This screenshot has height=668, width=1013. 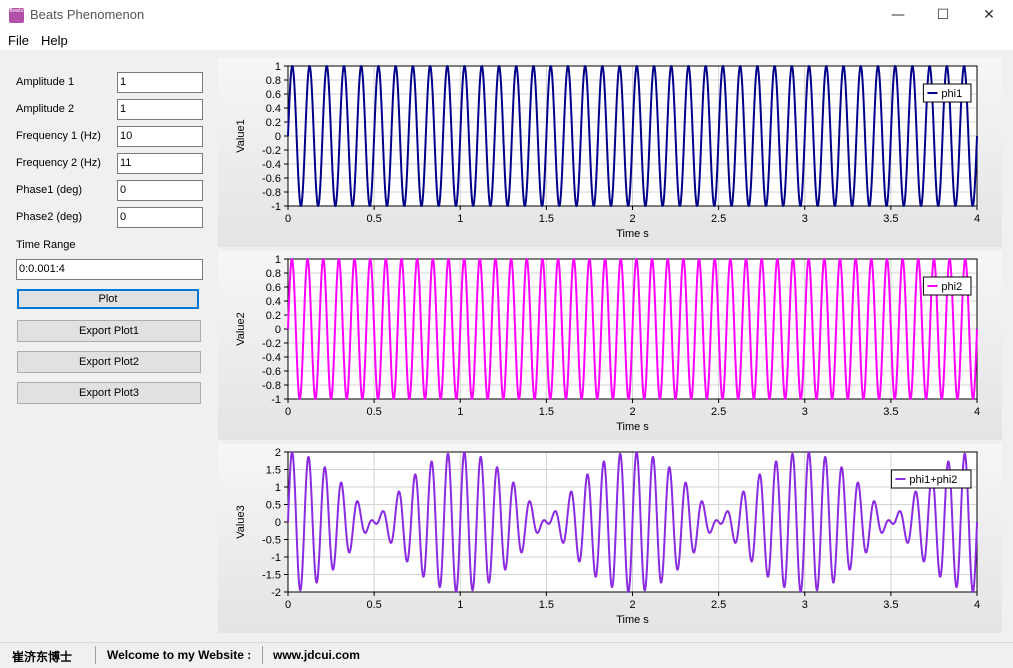 I want to click on status-url: www.jdcui.com, so click(x=316, y=655).